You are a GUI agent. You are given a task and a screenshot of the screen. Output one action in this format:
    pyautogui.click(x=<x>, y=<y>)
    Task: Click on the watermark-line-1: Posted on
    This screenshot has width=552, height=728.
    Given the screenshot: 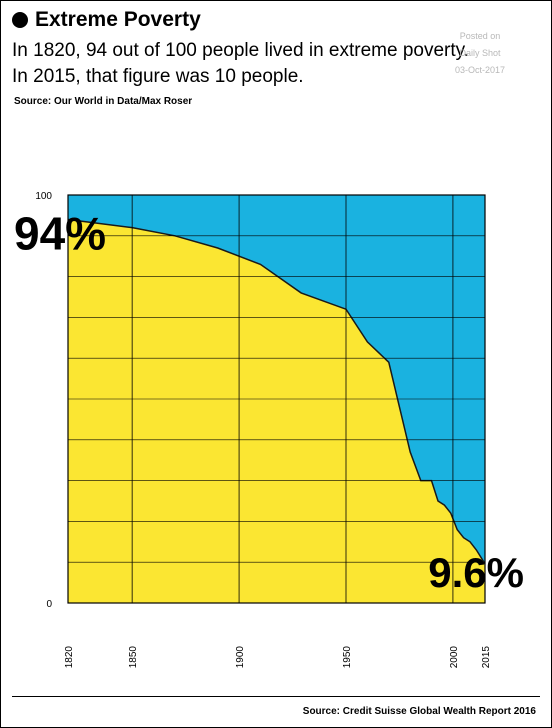 What is the action you would take?
    pyautogui.click(x=480, y=36)
    